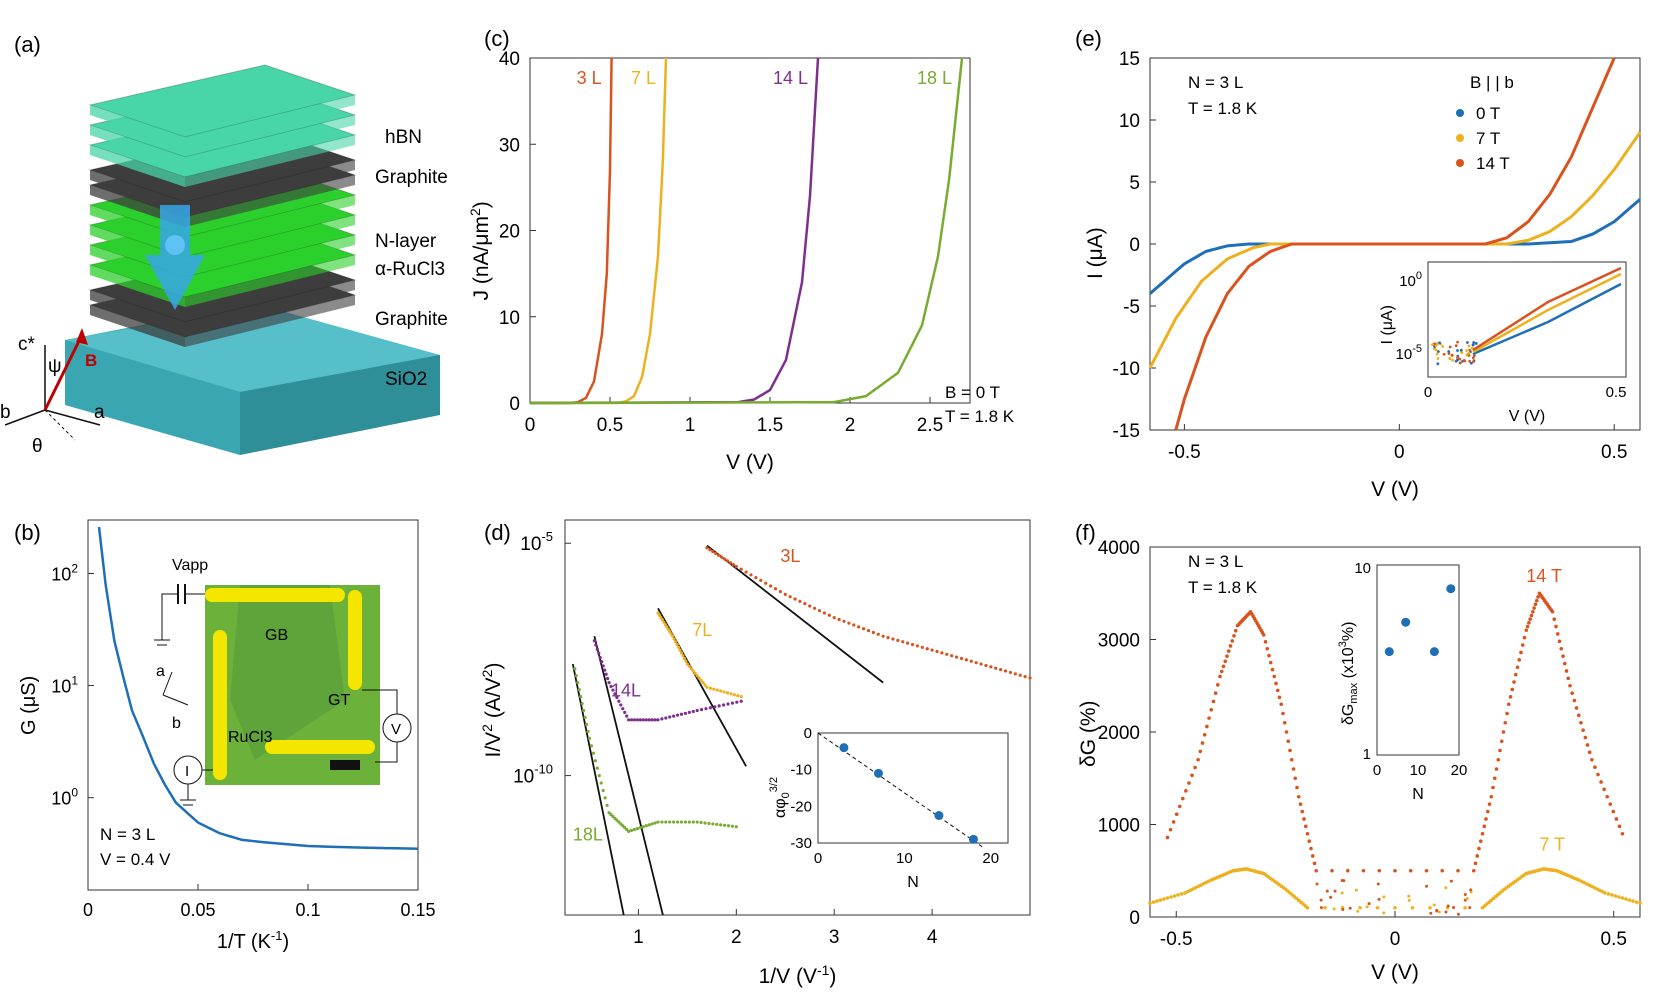 The image size is (1661, 1000). What do you see at coordinates (74, 681) in the screenshot?
I see `y-tick-exp: 1` at bounding box center [74, 681].